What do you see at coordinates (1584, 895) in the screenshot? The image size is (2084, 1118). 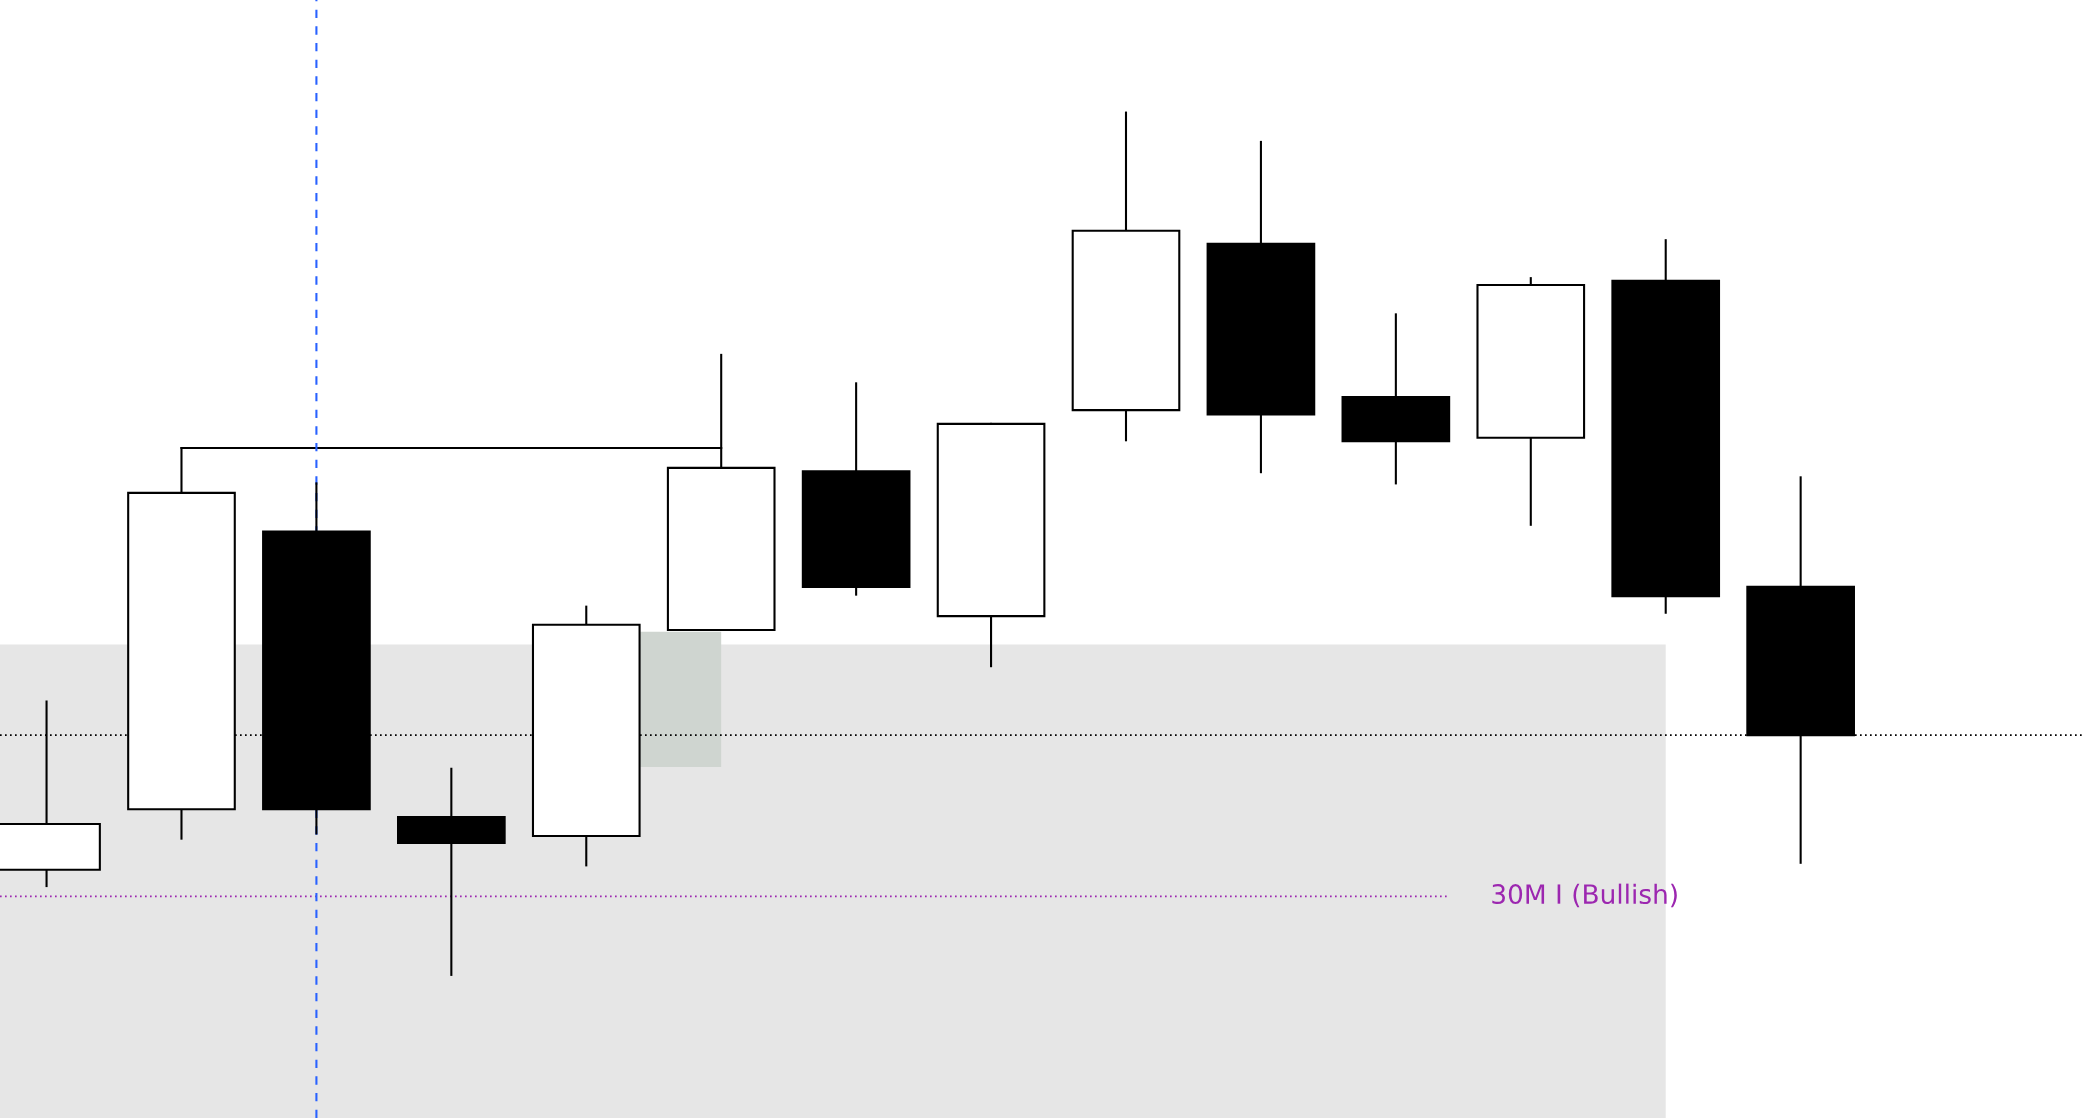 I see `ref-line-label: 30M I (Bullish)` at bounding box center [1584, 895].